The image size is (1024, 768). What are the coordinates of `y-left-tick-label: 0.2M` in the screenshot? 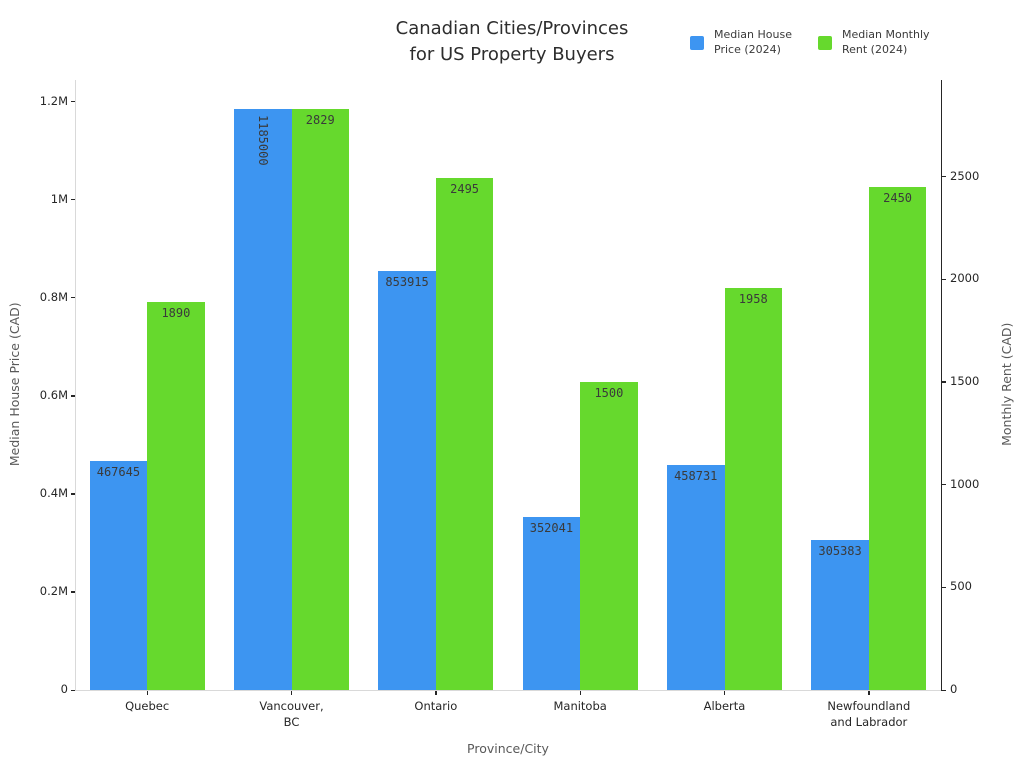 It's located at (53, 590).